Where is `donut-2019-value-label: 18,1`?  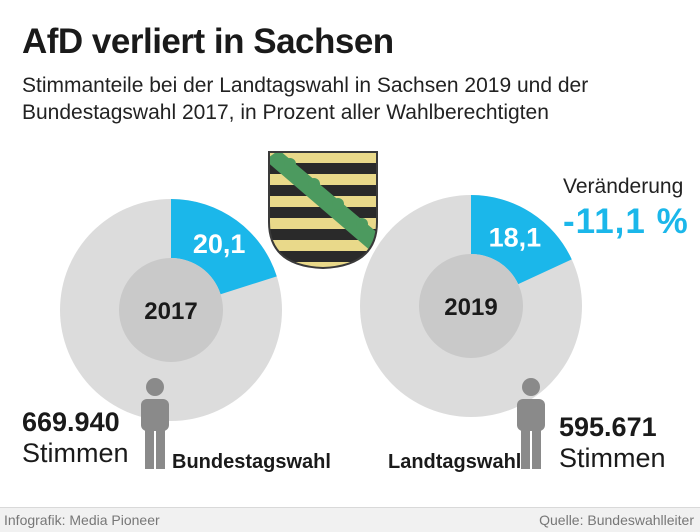 donut-2019-value-label: 18,1 is located at coordinates (515, 237).